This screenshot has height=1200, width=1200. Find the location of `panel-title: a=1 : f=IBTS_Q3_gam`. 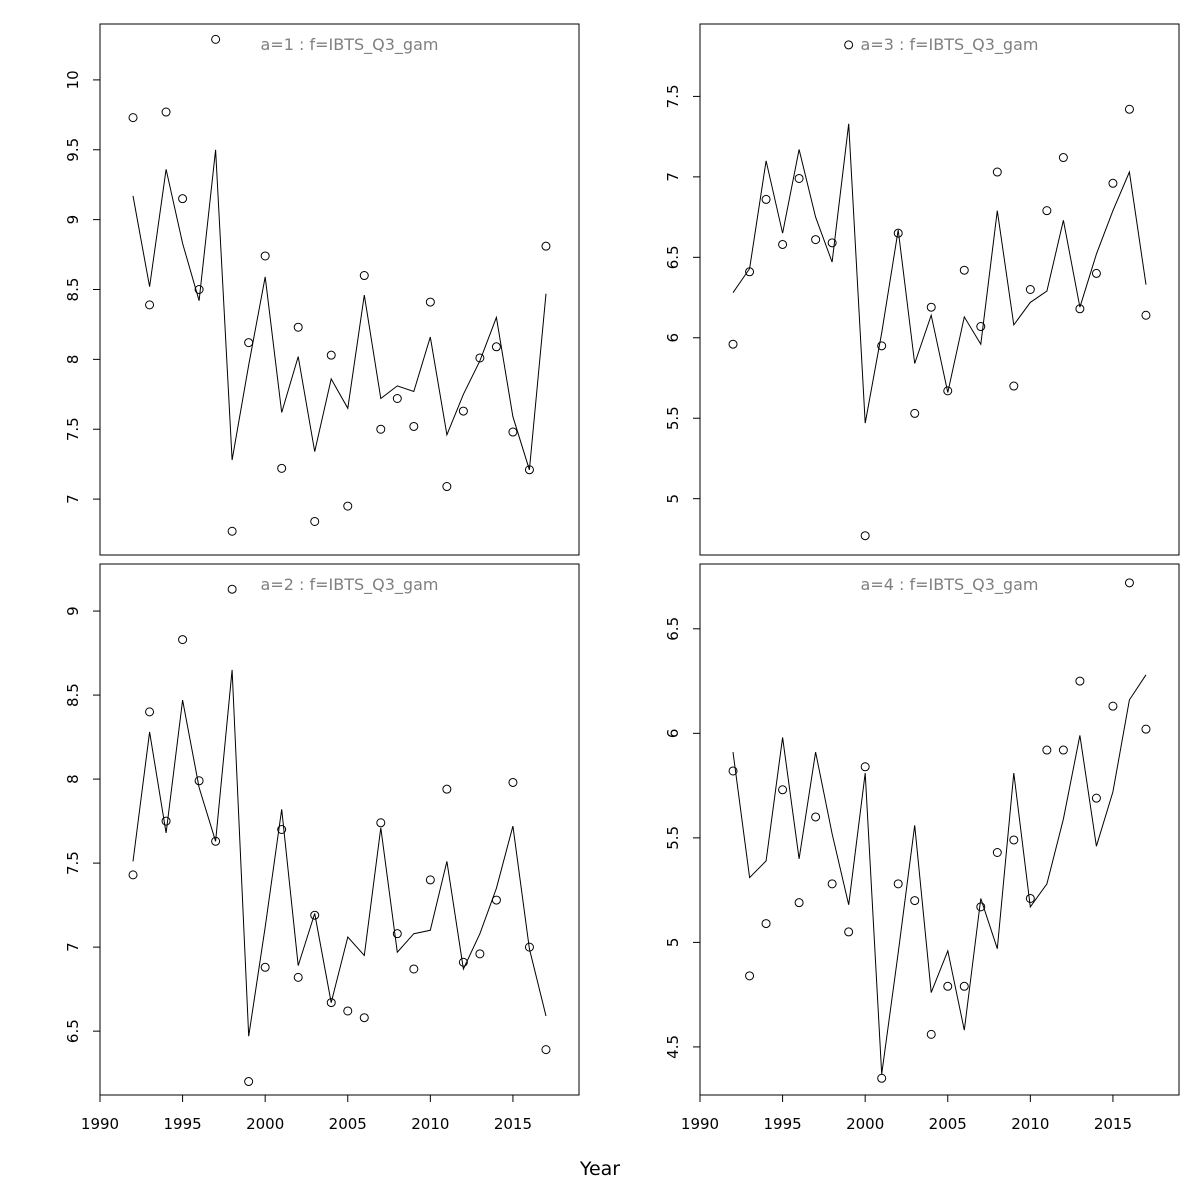

panel-title: a=1 : f=IBTS_Q3_gam is located at coordinates (350, 45).